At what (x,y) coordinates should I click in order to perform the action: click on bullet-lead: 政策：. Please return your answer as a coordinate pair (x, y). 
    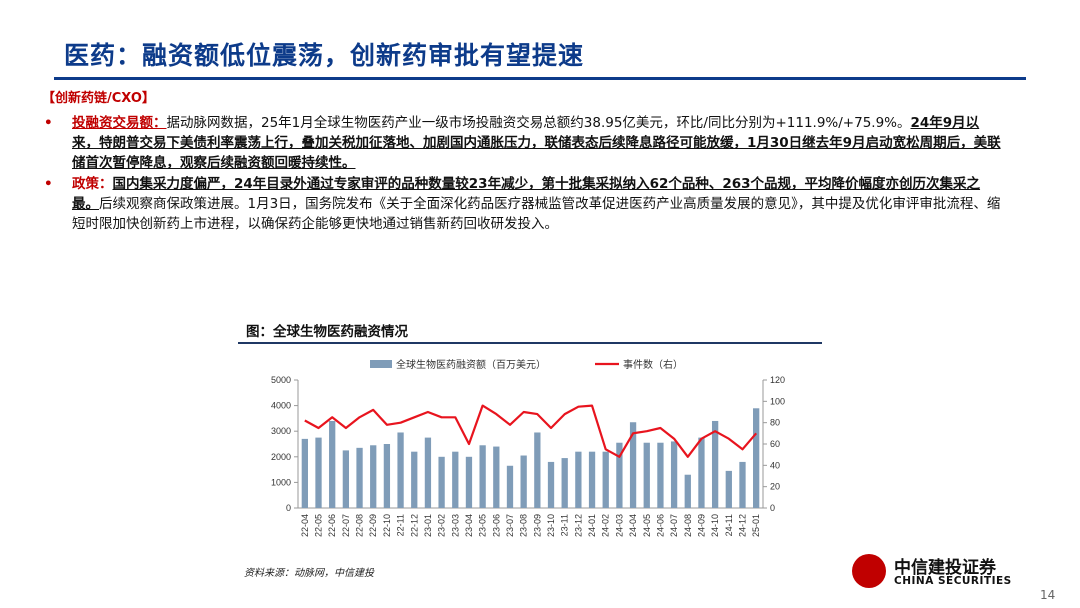
    Looking at the image, I should click on (92, 184).